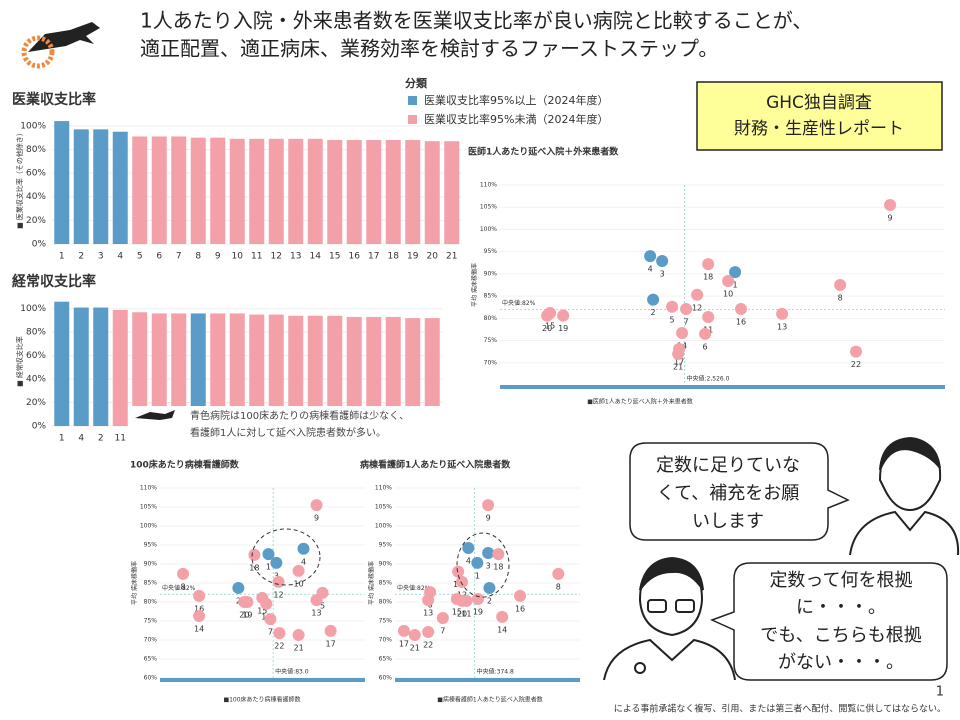 The height and width of the screenshot is (720, 960). Describe the element at coordinates (640, 402) in the screenshot. I see `x-axis-label: ■医師1人あたり延べ入院＋外来患者数` at that location.